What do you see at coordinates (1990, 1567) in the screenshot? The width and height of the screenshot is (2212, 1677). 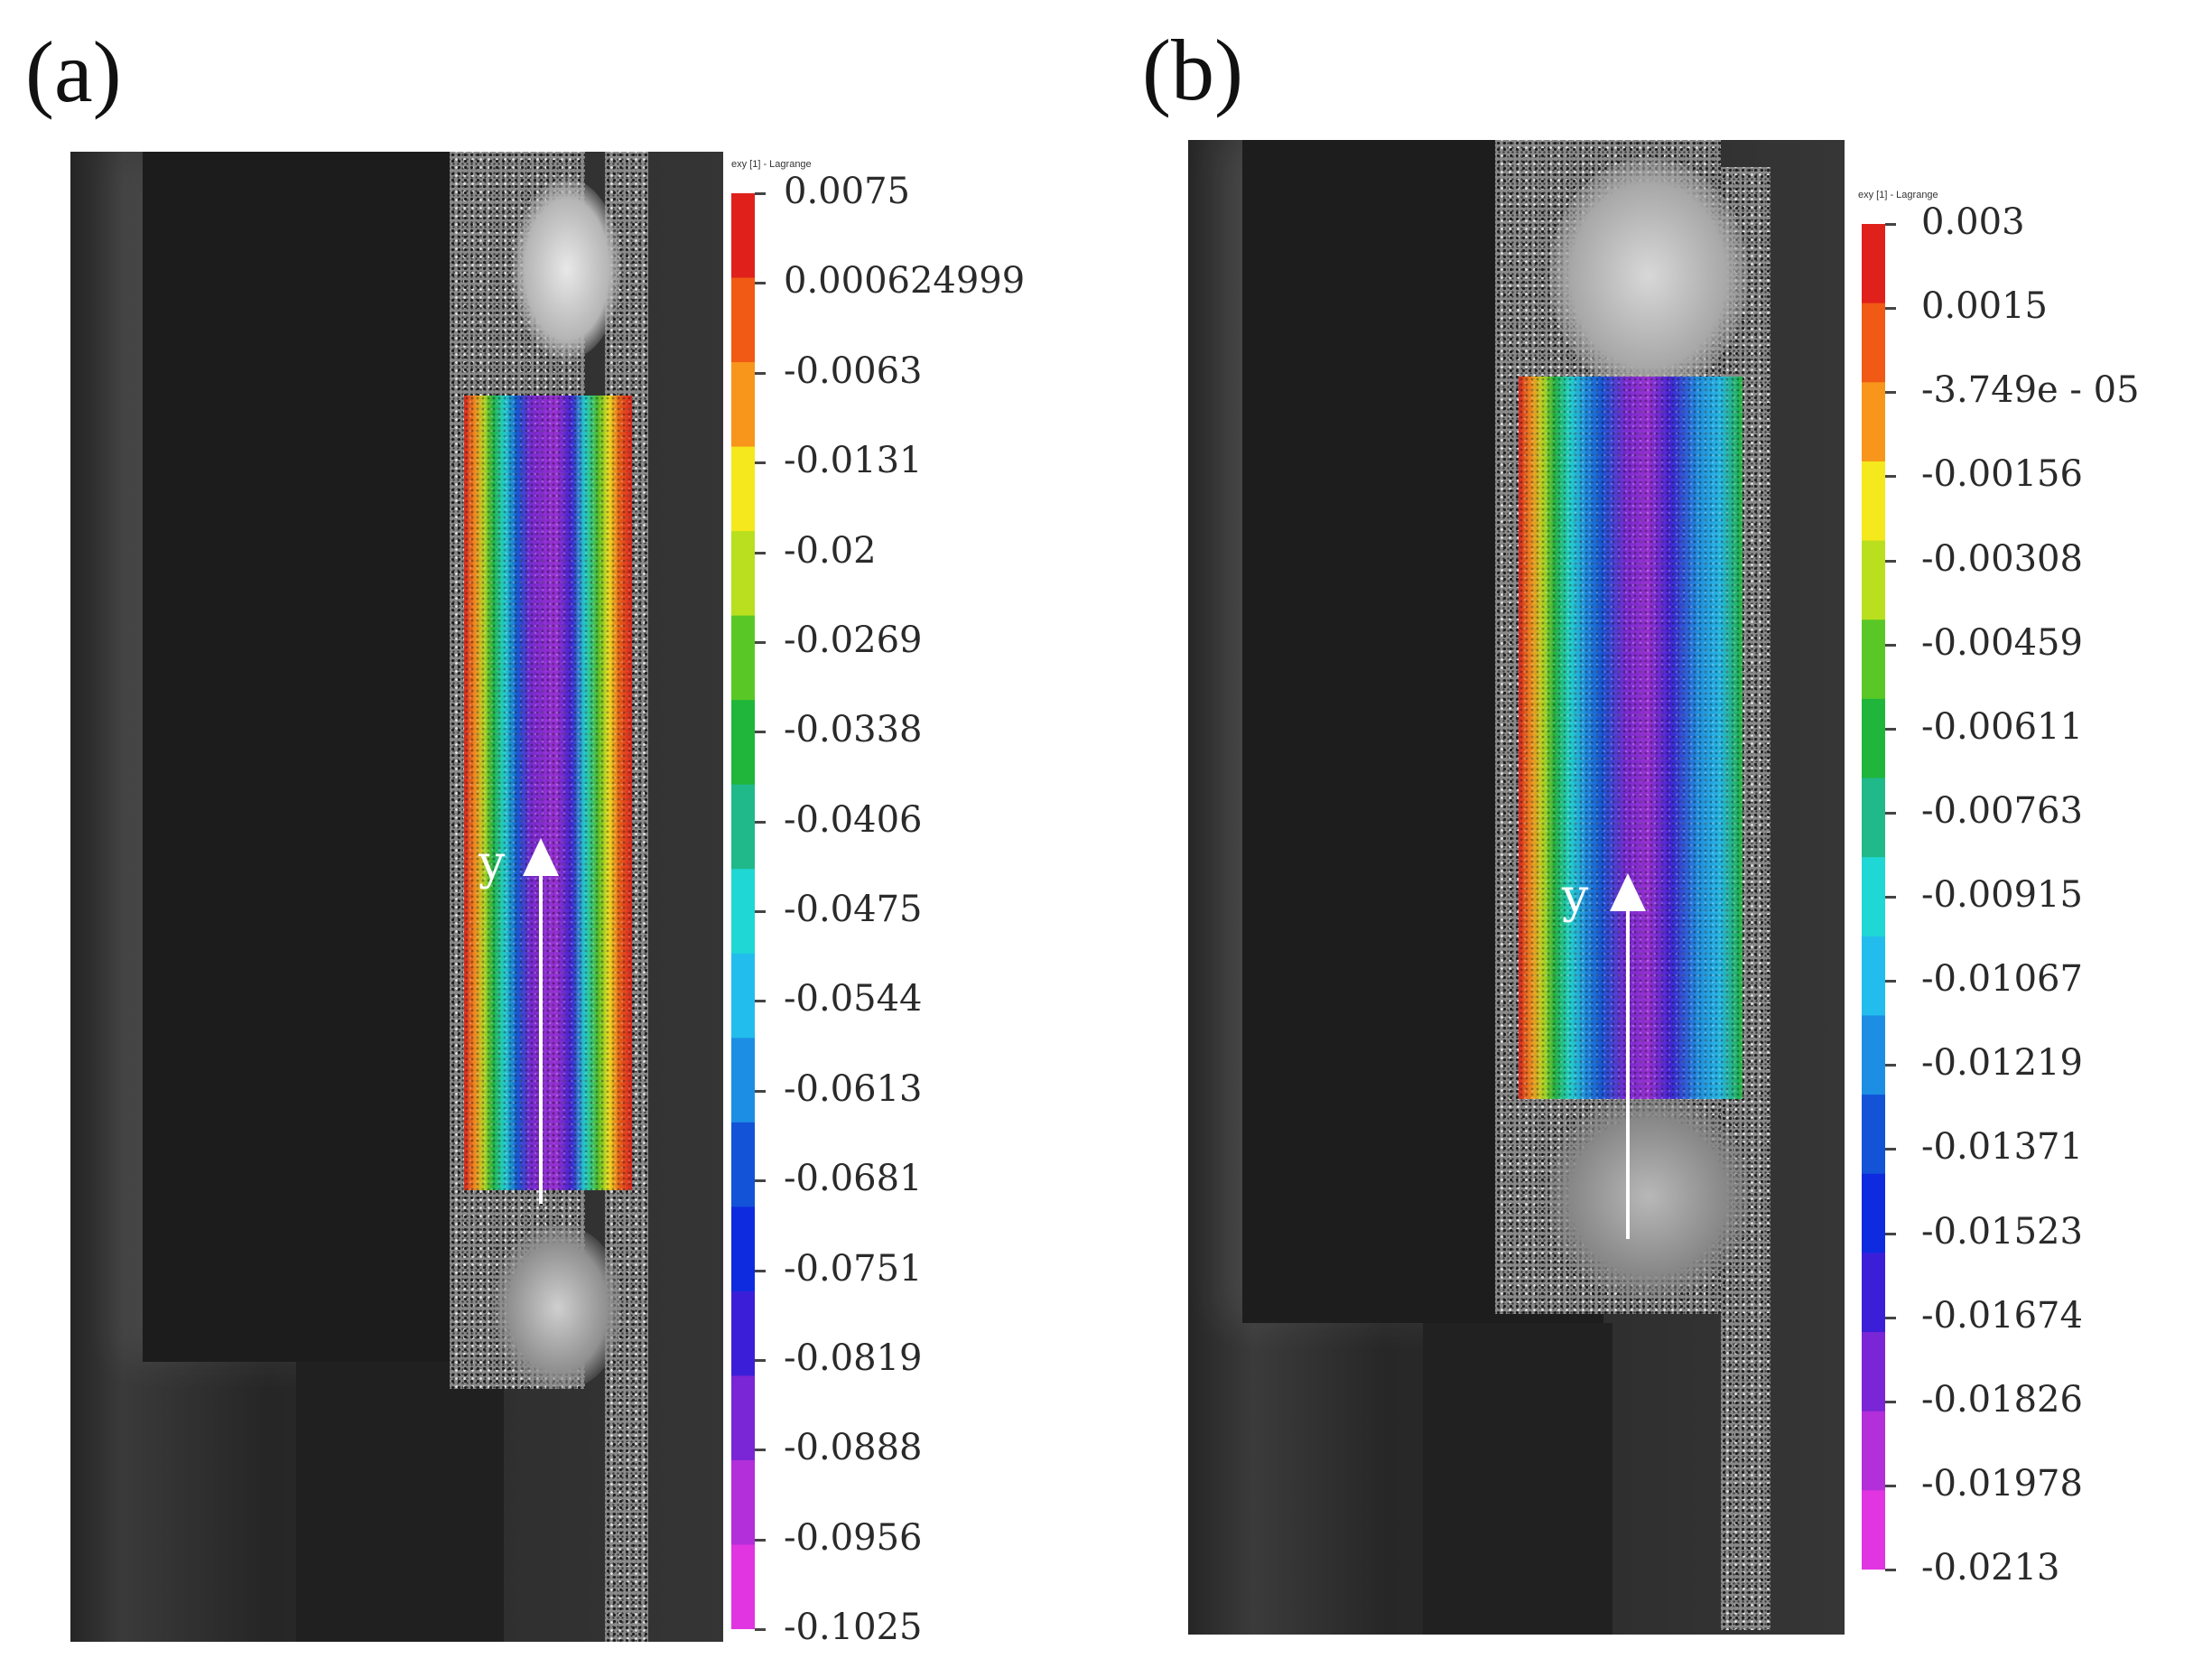 I see `colorbar-tick-label: -0.0213` at bounding box center [1990, 1567].